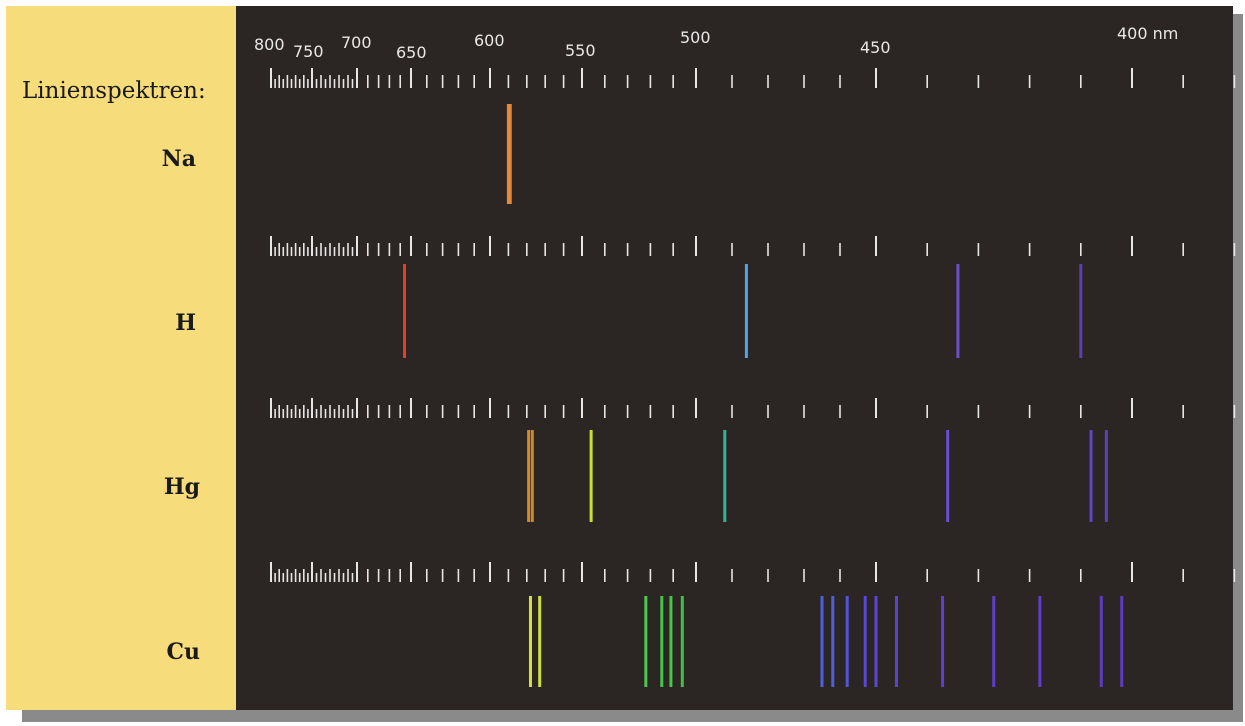  I want to click on scale-numbers: 800 750 700 650 600 550 500 450 400 nm, so click(716, 43).